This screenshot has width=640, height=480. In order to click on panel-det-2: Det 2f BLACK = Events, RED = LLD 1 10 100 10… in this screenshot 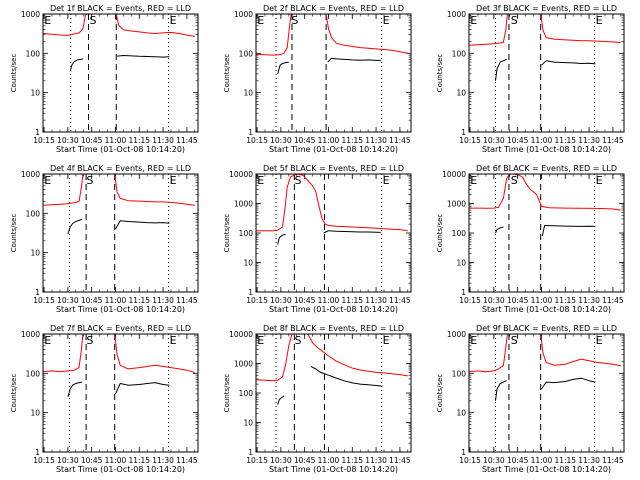, I will do `click(317, 79)`.